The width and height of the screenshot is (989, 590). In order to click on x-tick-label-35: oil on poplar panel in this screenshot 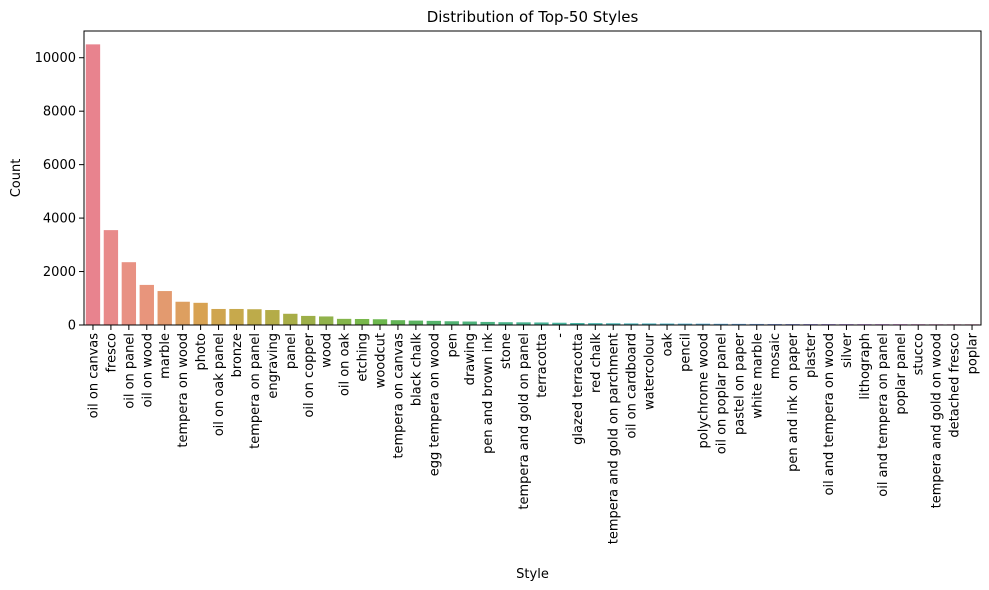, I will do `click(721, 393)`.